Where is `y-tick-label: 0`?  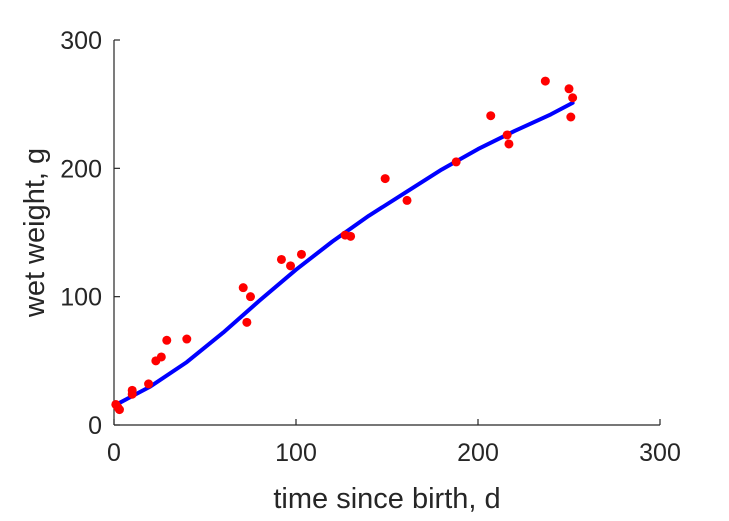
y-tick-label: 0 is located at coordinates (95, 426).